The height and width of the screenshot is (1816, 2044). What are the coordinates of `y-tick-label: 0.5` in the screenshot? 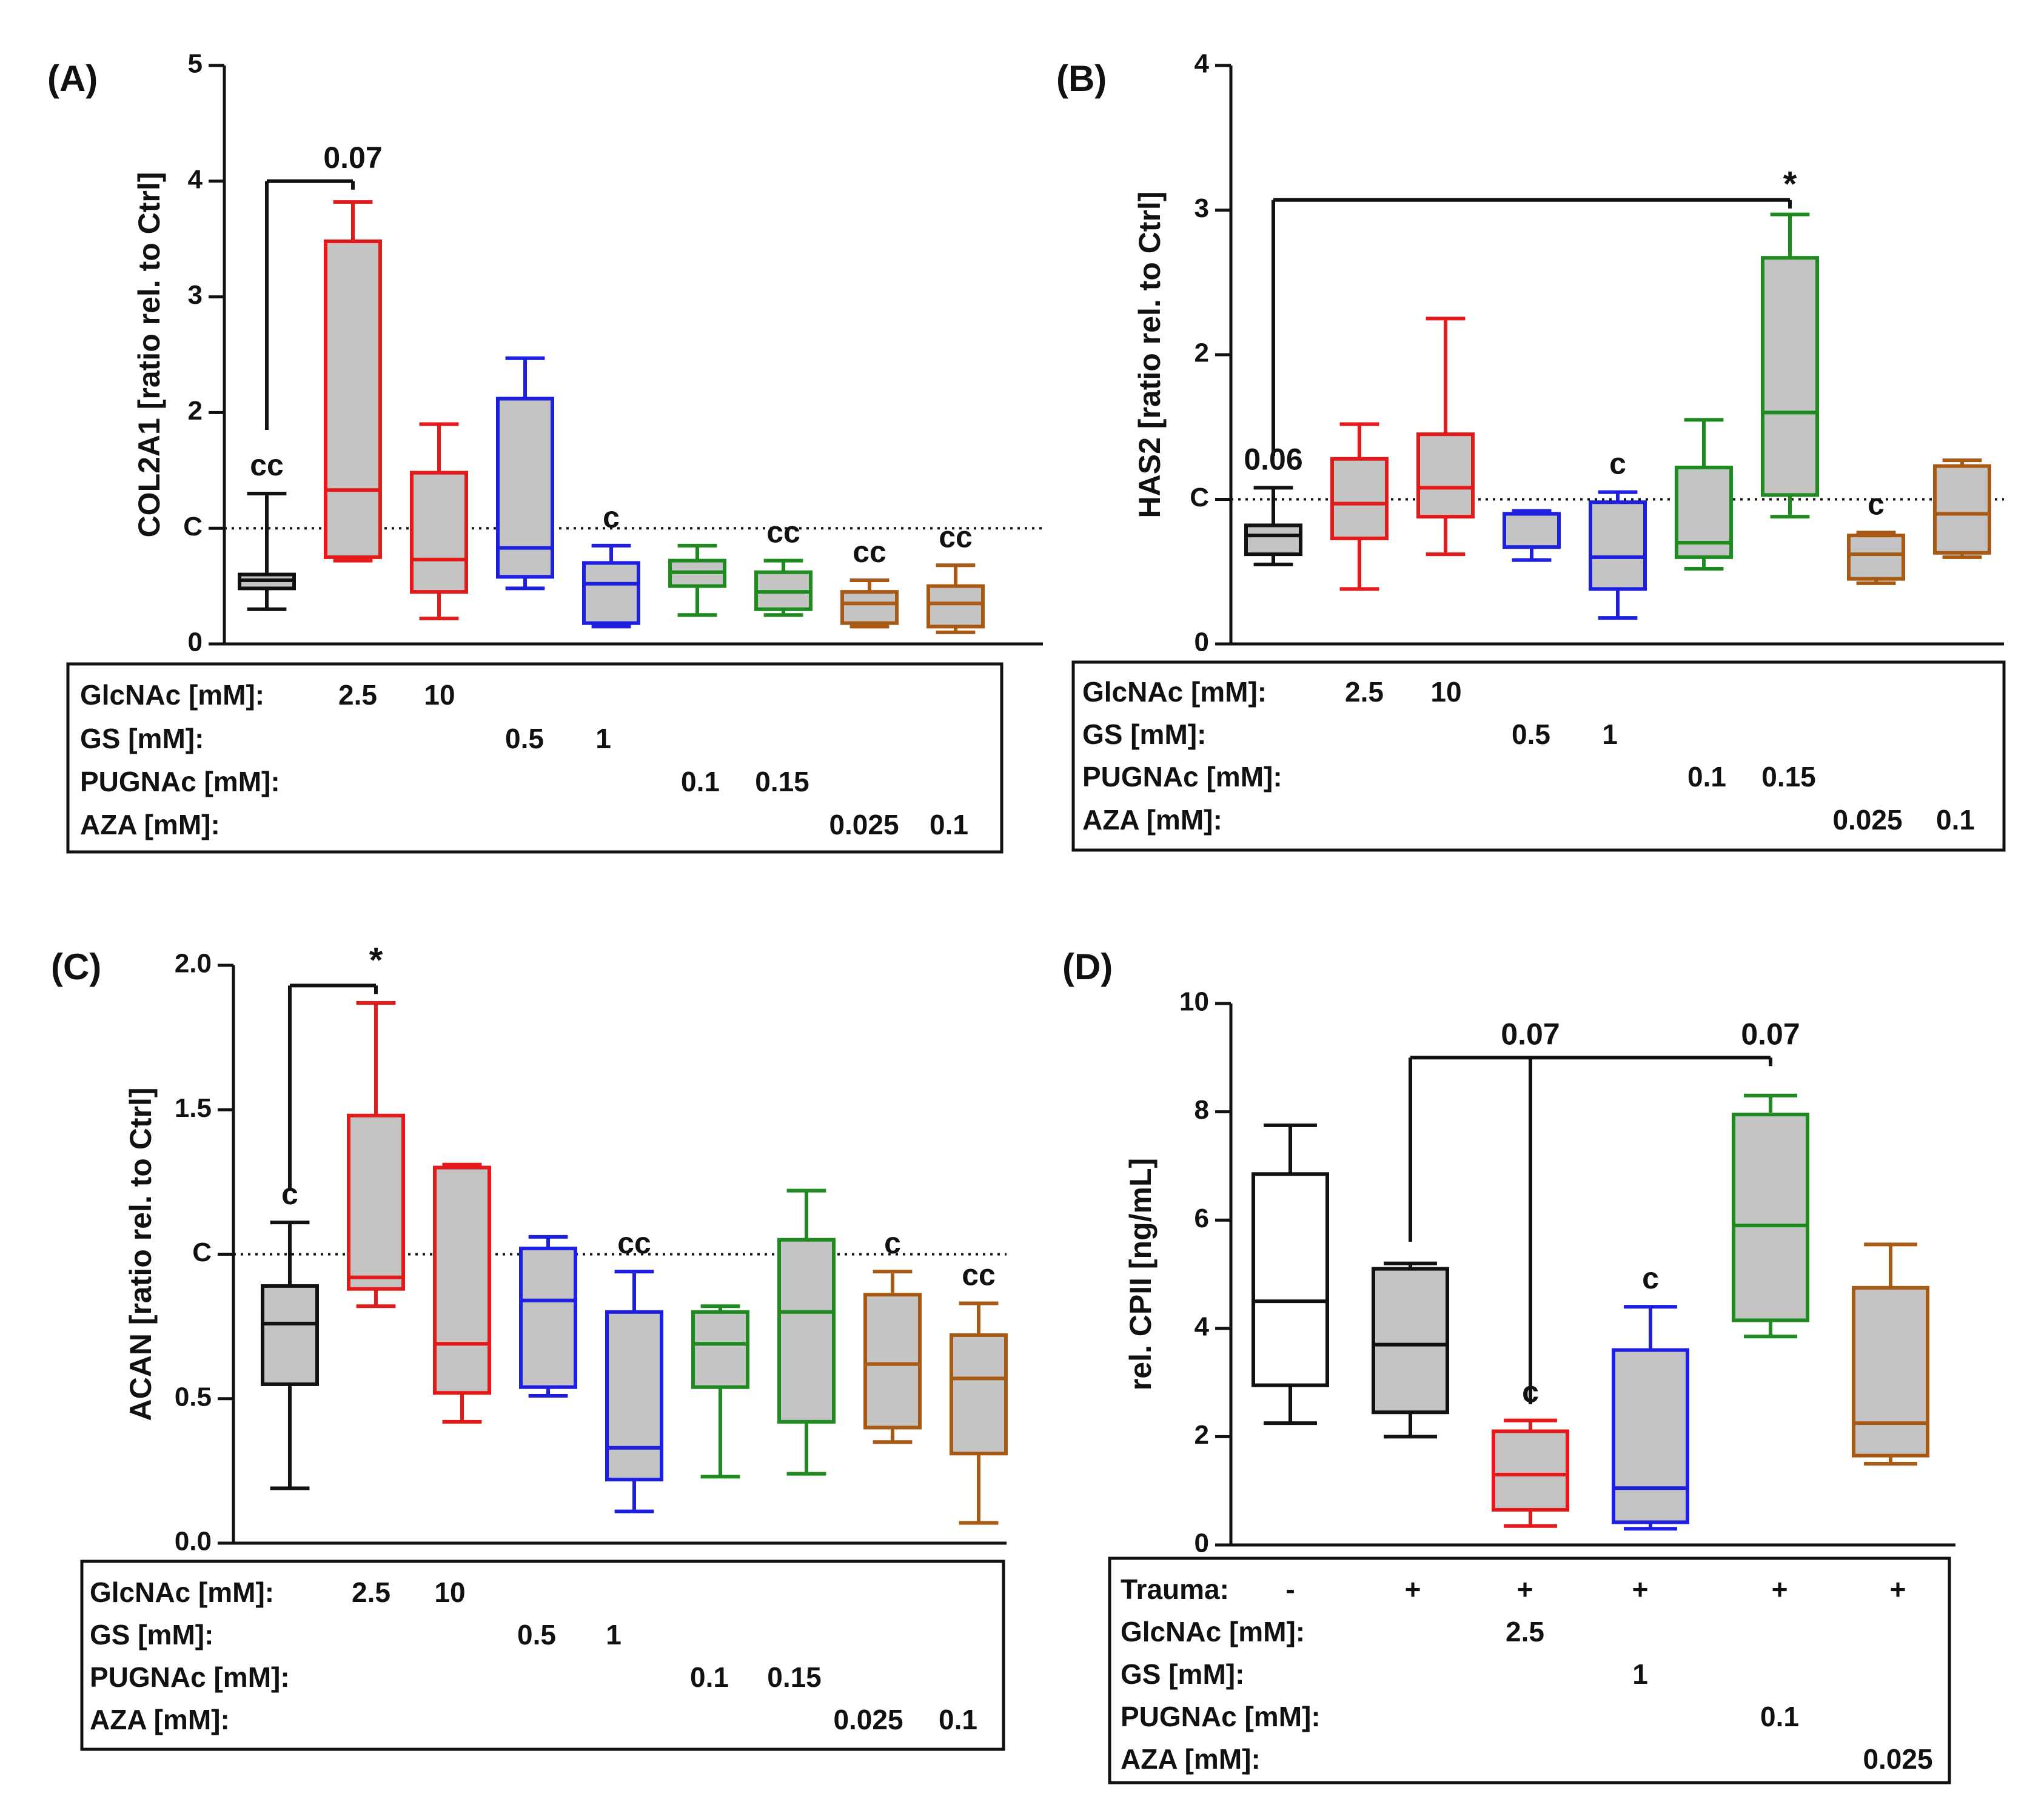 It's located at (194, 1397).